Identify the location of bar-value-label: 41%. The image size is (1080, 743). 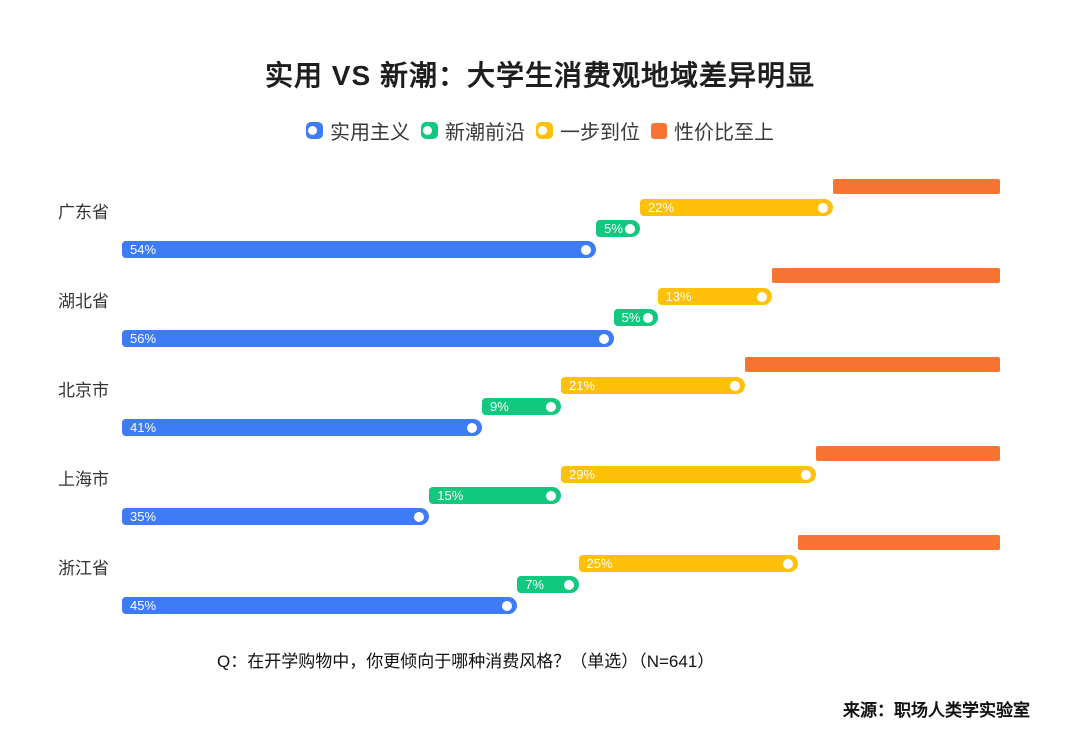
(143, 427).